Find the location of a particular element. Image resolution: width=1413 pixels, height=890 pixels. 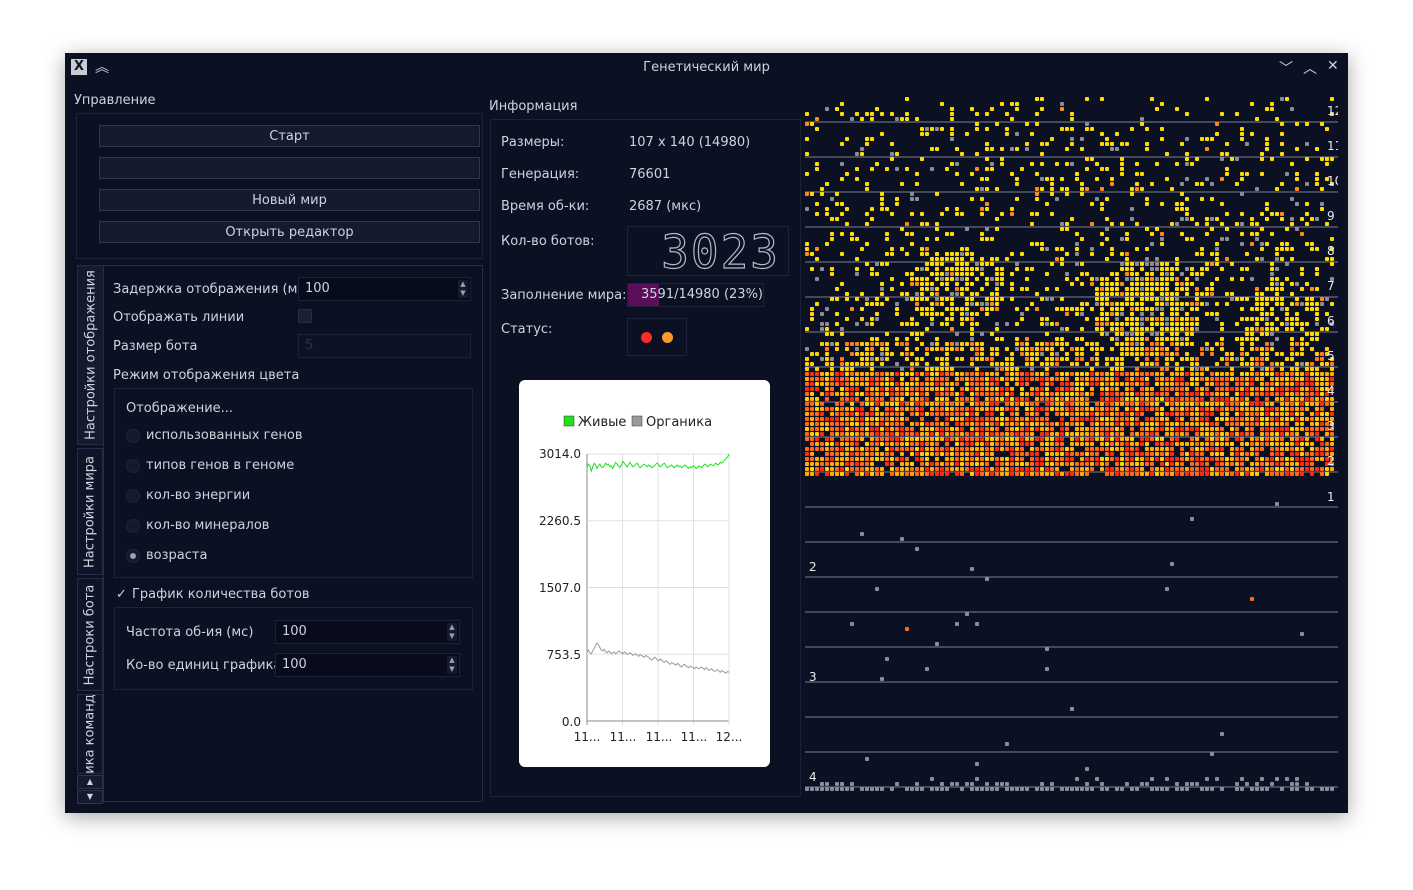

series-line-alive is located at coordinates (658, 463).